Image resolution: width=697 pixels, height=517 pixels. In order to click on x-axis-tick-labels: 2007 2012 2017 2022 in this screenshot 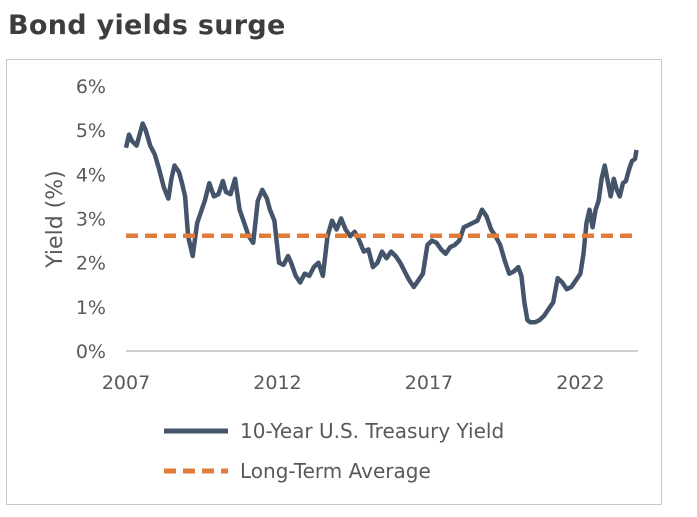, I will do `click(353, 383)`.